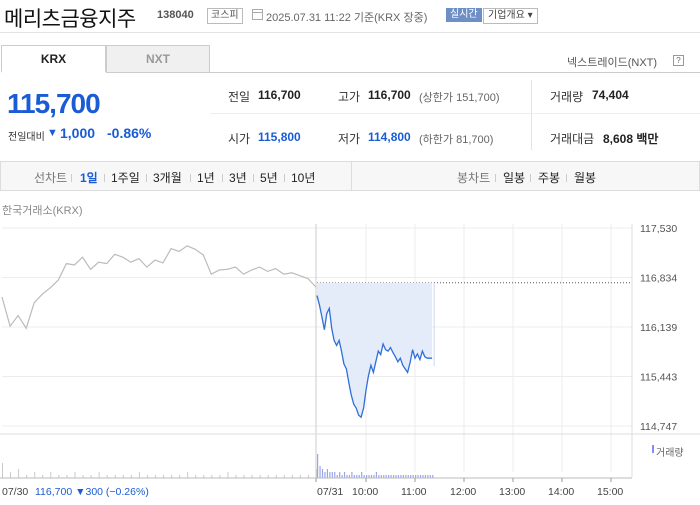  Describe the element at coordinates (414, 492) in the screenshot. I see `x-tick-label: 11:00` at that location.